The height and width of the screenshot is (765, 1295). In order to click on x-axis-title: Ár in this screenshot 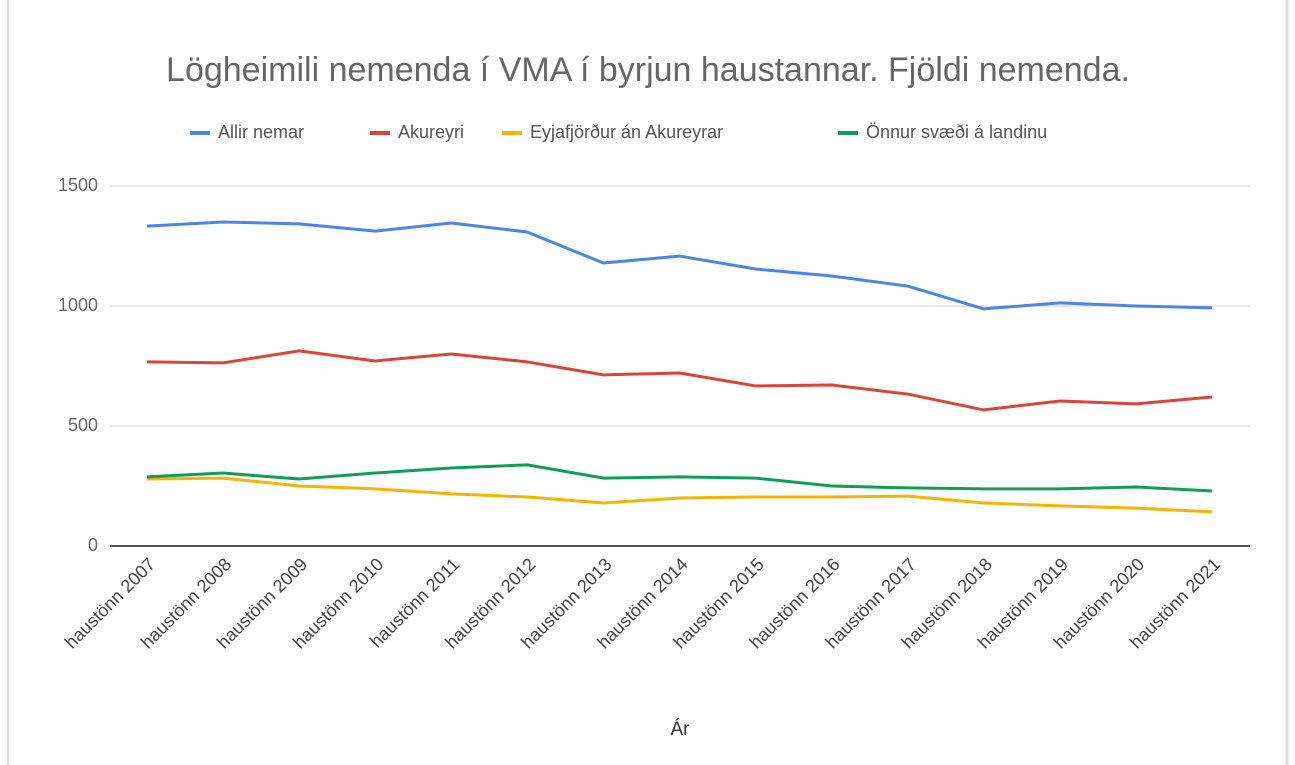, I will do `click(681, 729)`.